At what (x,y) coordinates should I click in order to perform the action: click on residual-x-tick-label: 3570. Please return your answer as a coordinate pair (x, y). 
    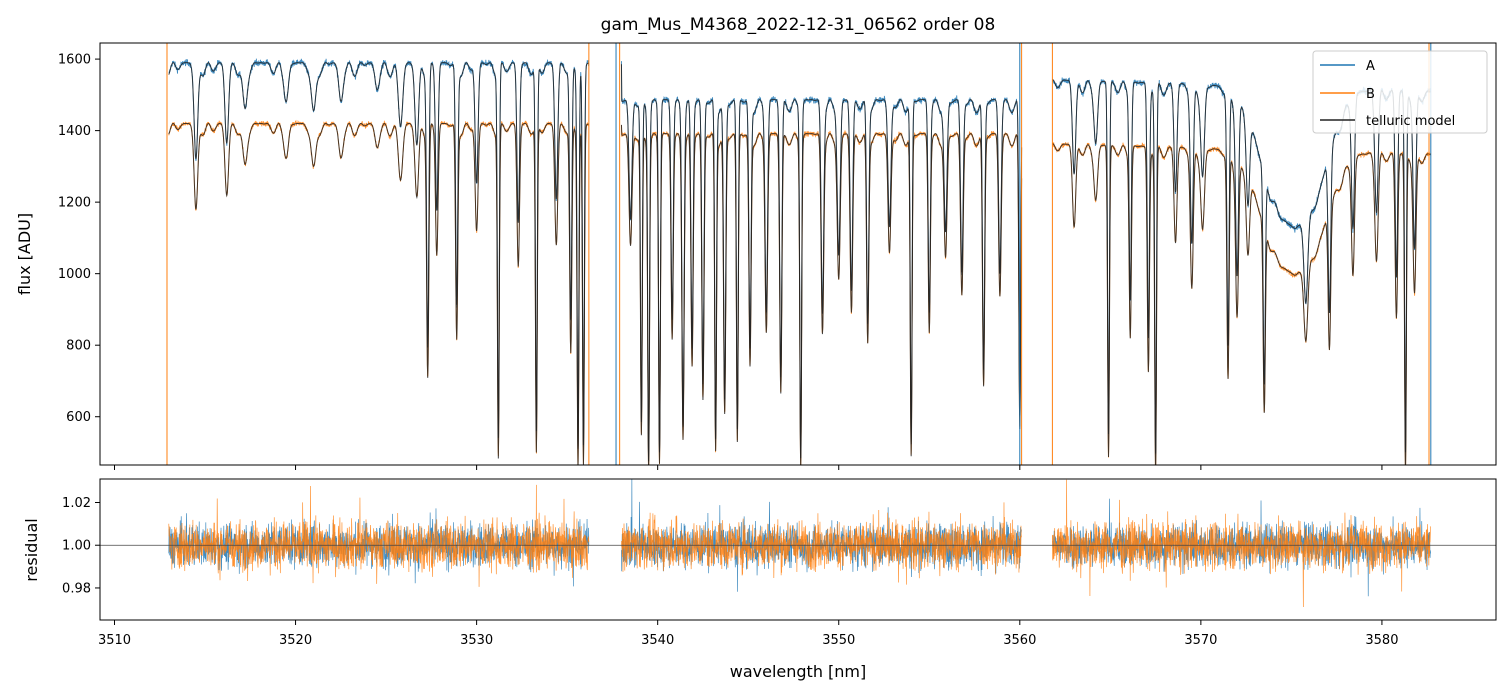
    Looking at the image, I should click on (1200, 640).